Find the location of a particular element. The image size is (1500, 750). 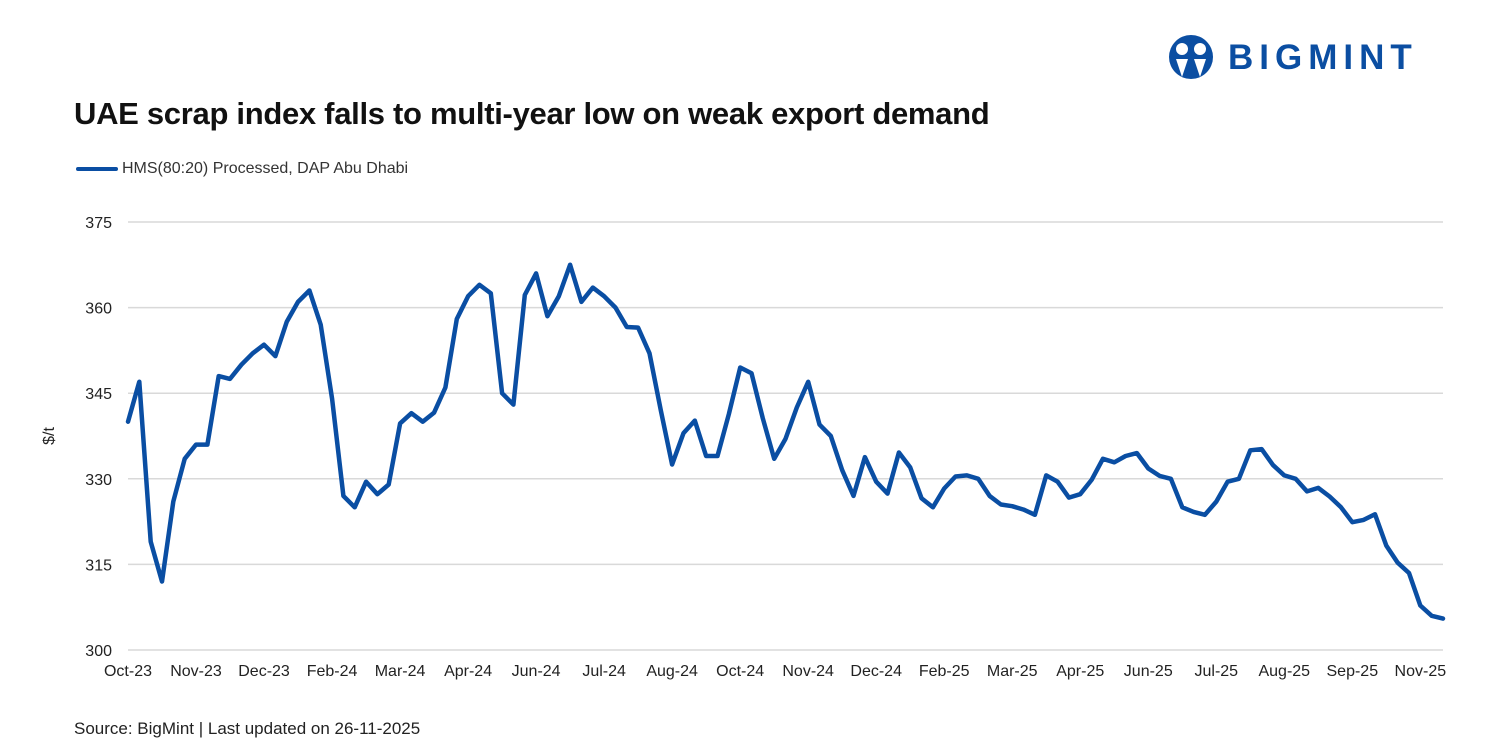

logo-text: BIGMINT is located at coordinates (1323, 57).